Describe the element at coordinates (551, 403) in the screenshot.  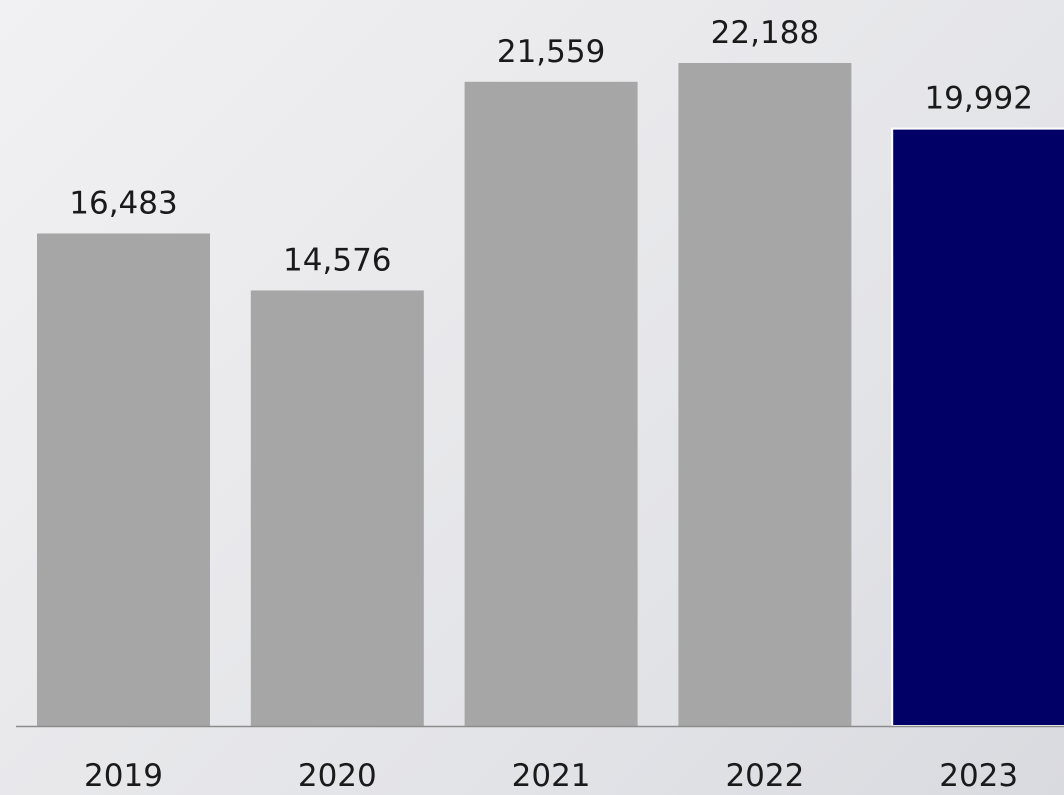
I see `bar-2021` at that location.